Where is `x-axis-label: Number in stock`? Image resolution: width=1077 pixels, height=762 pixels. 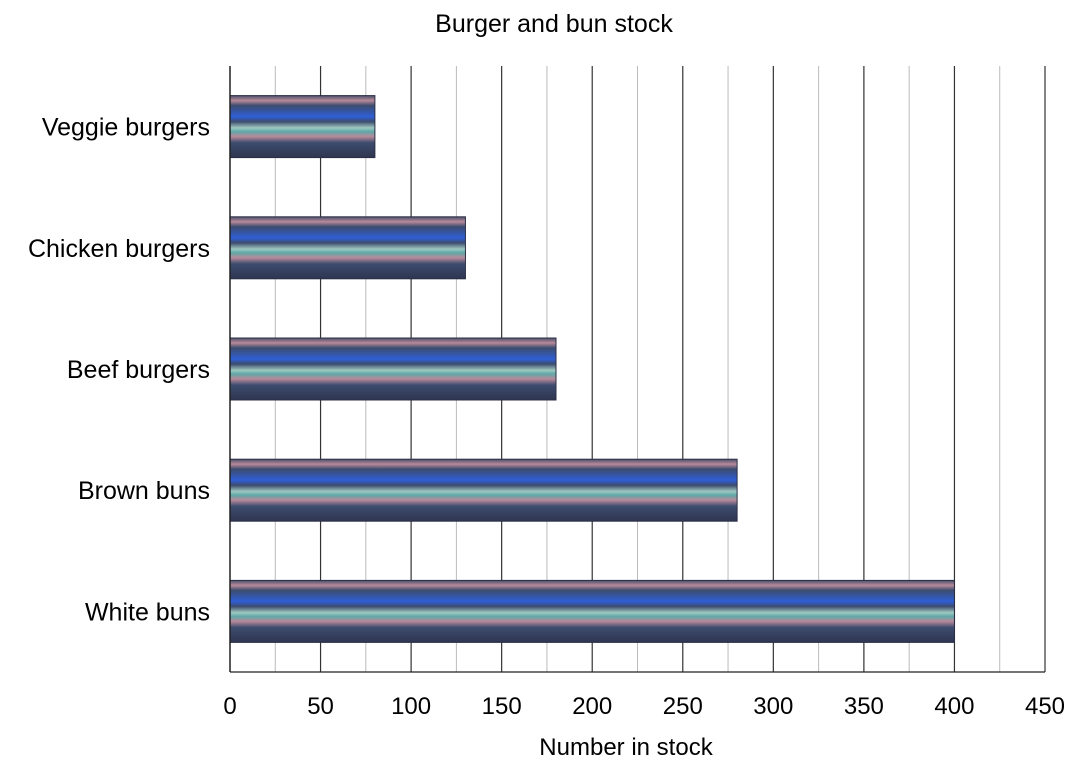
x-axis-label: Number in stock is located at coordinates (626, 747).